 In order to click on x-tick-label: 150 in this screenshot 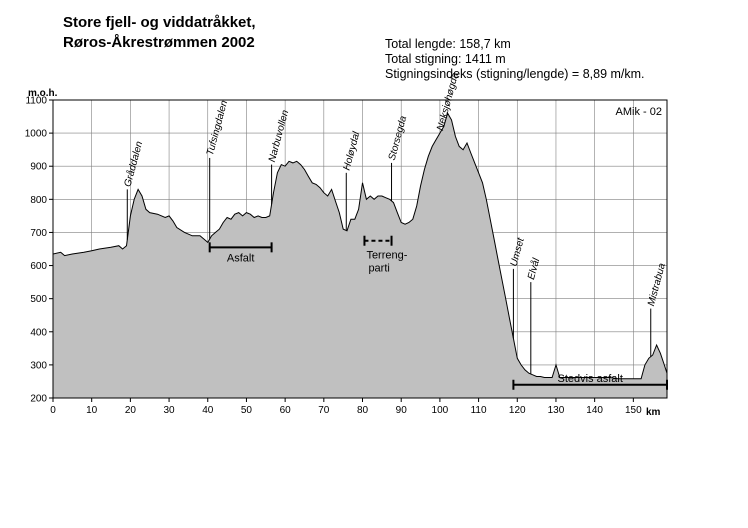, I will do `click(633, 410)`.